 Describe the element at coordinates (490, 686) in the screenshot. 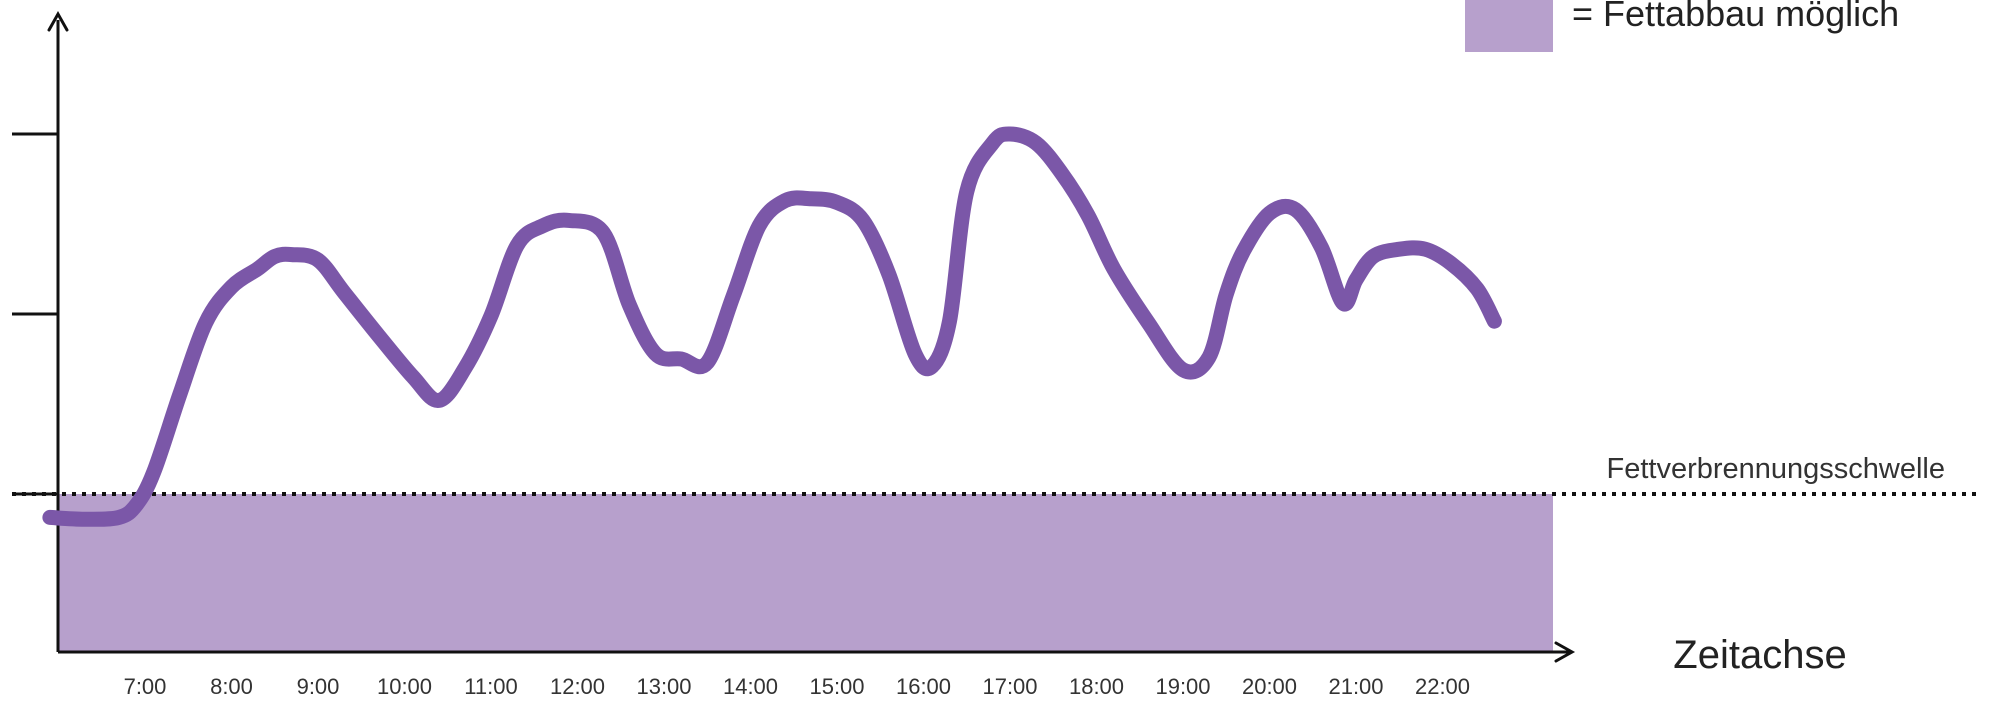

I see `x-tick-label: 11:00` at that location.